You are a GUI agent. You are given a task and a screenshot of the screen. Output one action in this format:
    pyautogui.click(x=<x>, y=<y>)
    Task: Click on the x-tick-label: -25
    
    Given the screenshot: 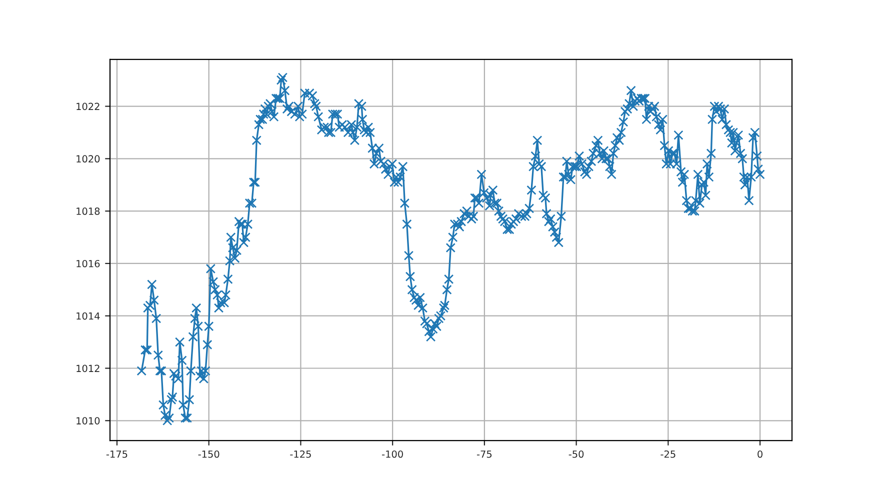 What is the action you would take?
    pyautogui.click(x=668, y=454)
    